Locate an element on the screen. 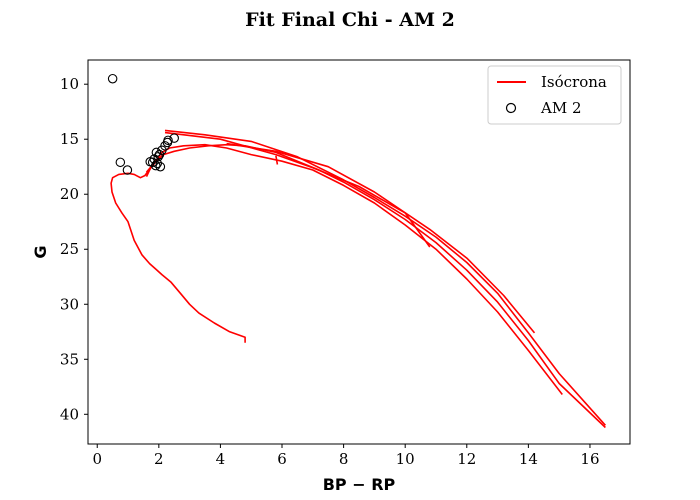 The height and width of the screenshot is (500, 700). x-tick-label: 4 is located at coordinates (221, 459).